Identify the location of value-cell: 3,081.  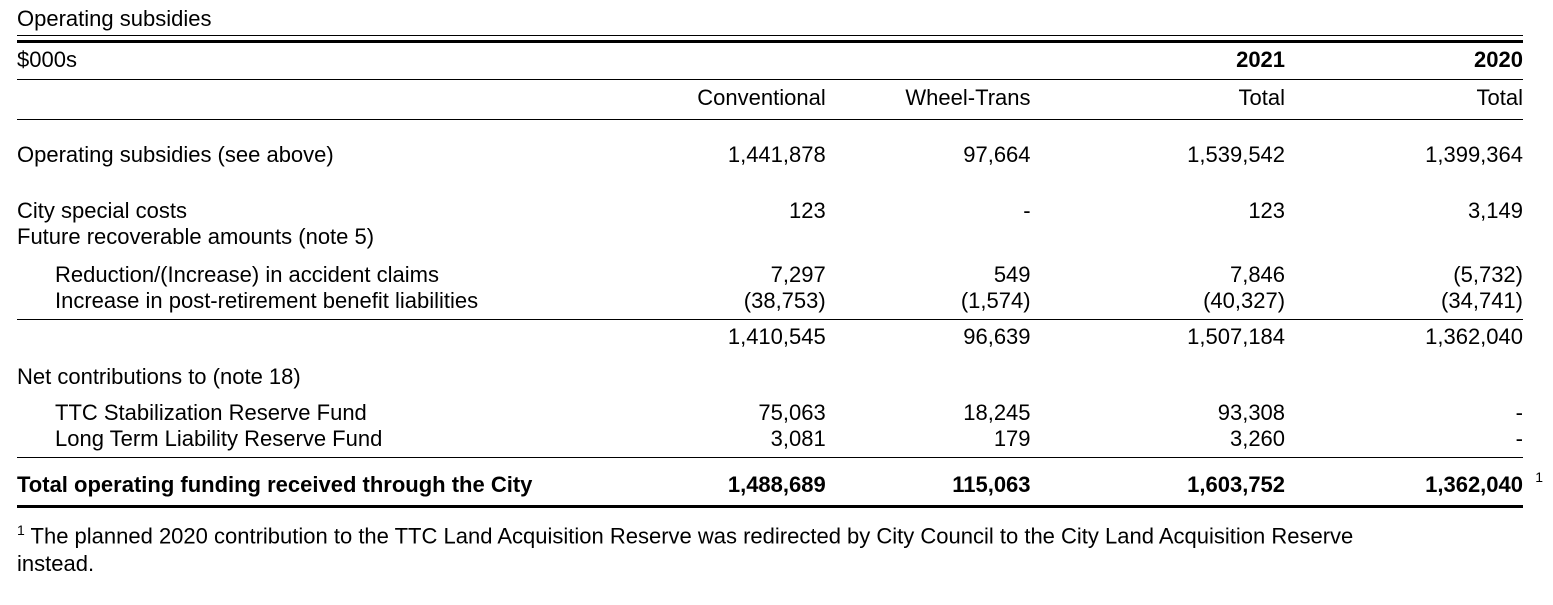
(733, 442).